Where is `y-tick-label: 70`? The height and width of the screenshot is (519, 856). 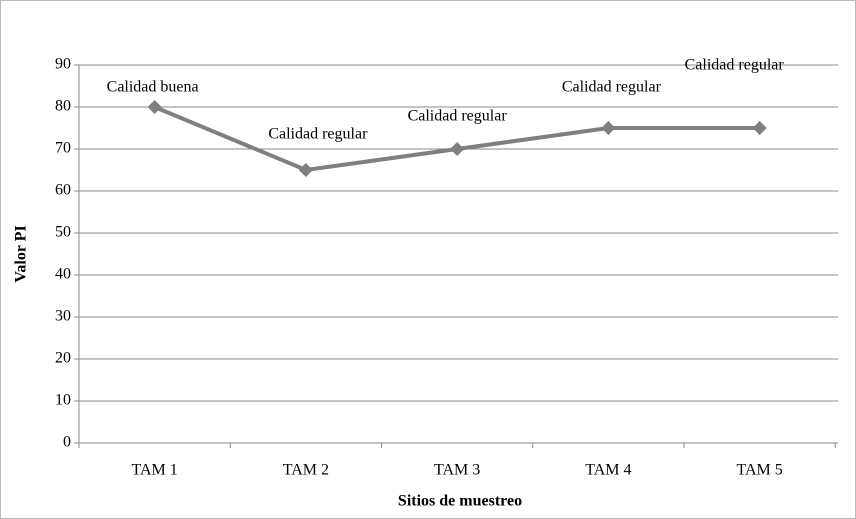 y-tick-label: 70 is located at coordinates (63, 148).